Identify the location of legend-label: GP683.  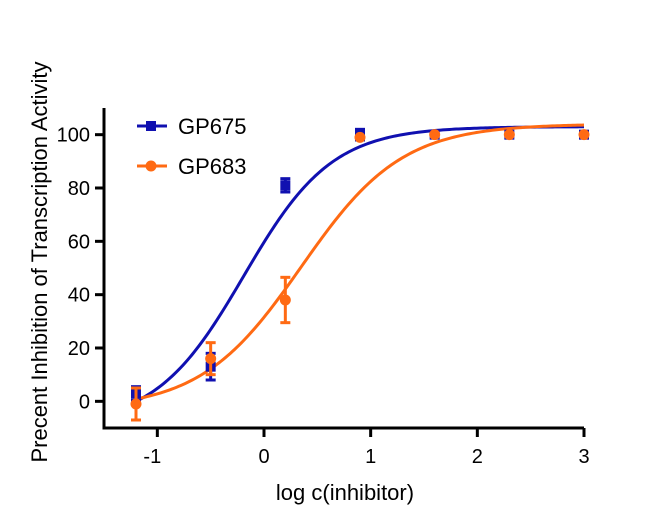
(212, 166).